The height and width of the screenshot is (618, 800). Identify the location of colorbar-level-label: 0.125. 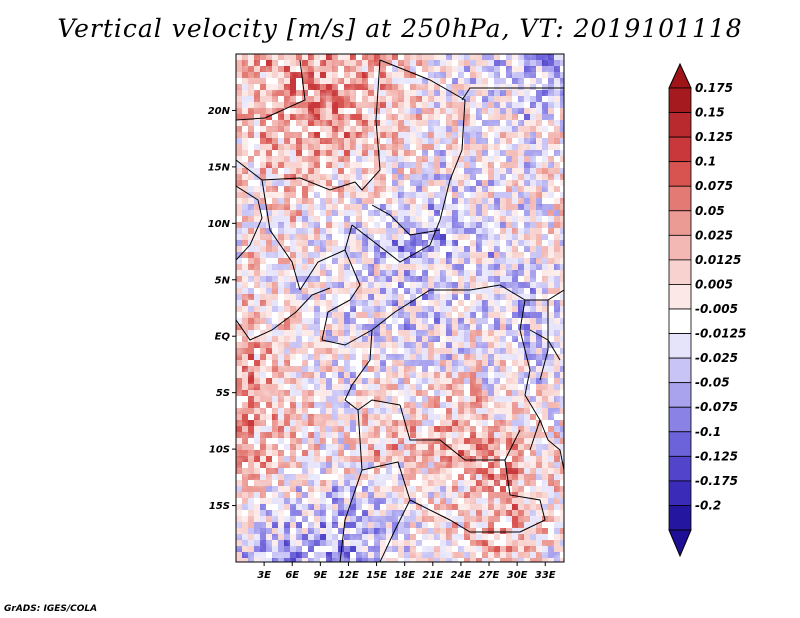
(714, 137).